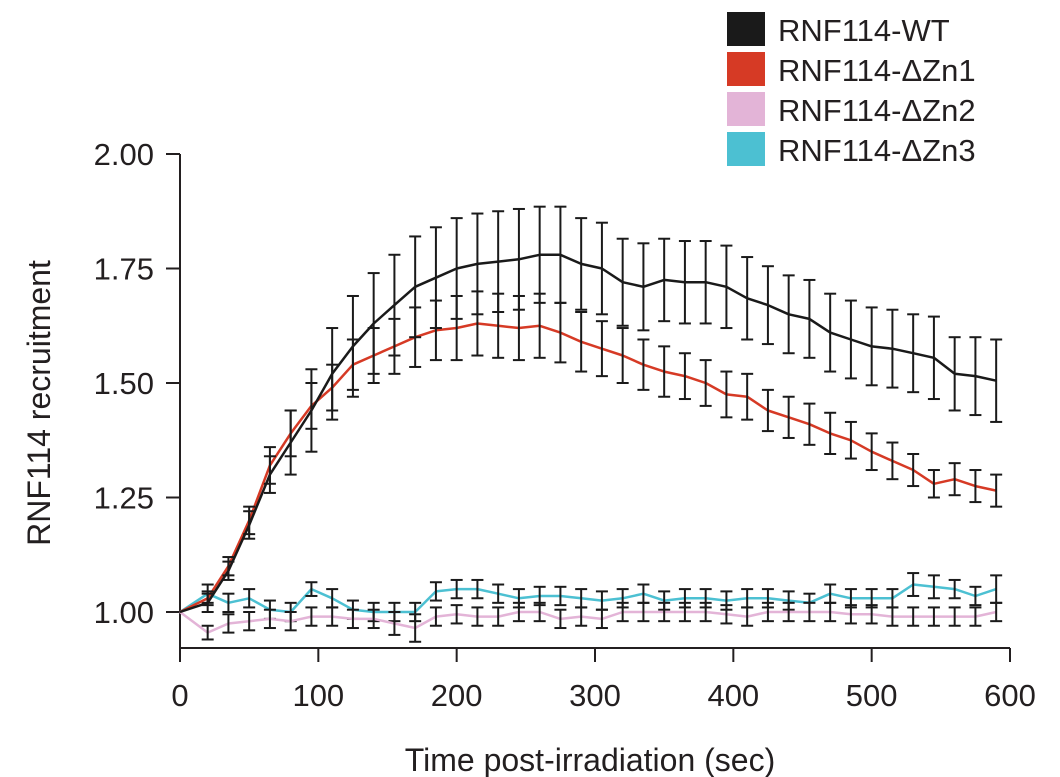  I want to click on legend-label: RNF114-WT, so click(864, 30).